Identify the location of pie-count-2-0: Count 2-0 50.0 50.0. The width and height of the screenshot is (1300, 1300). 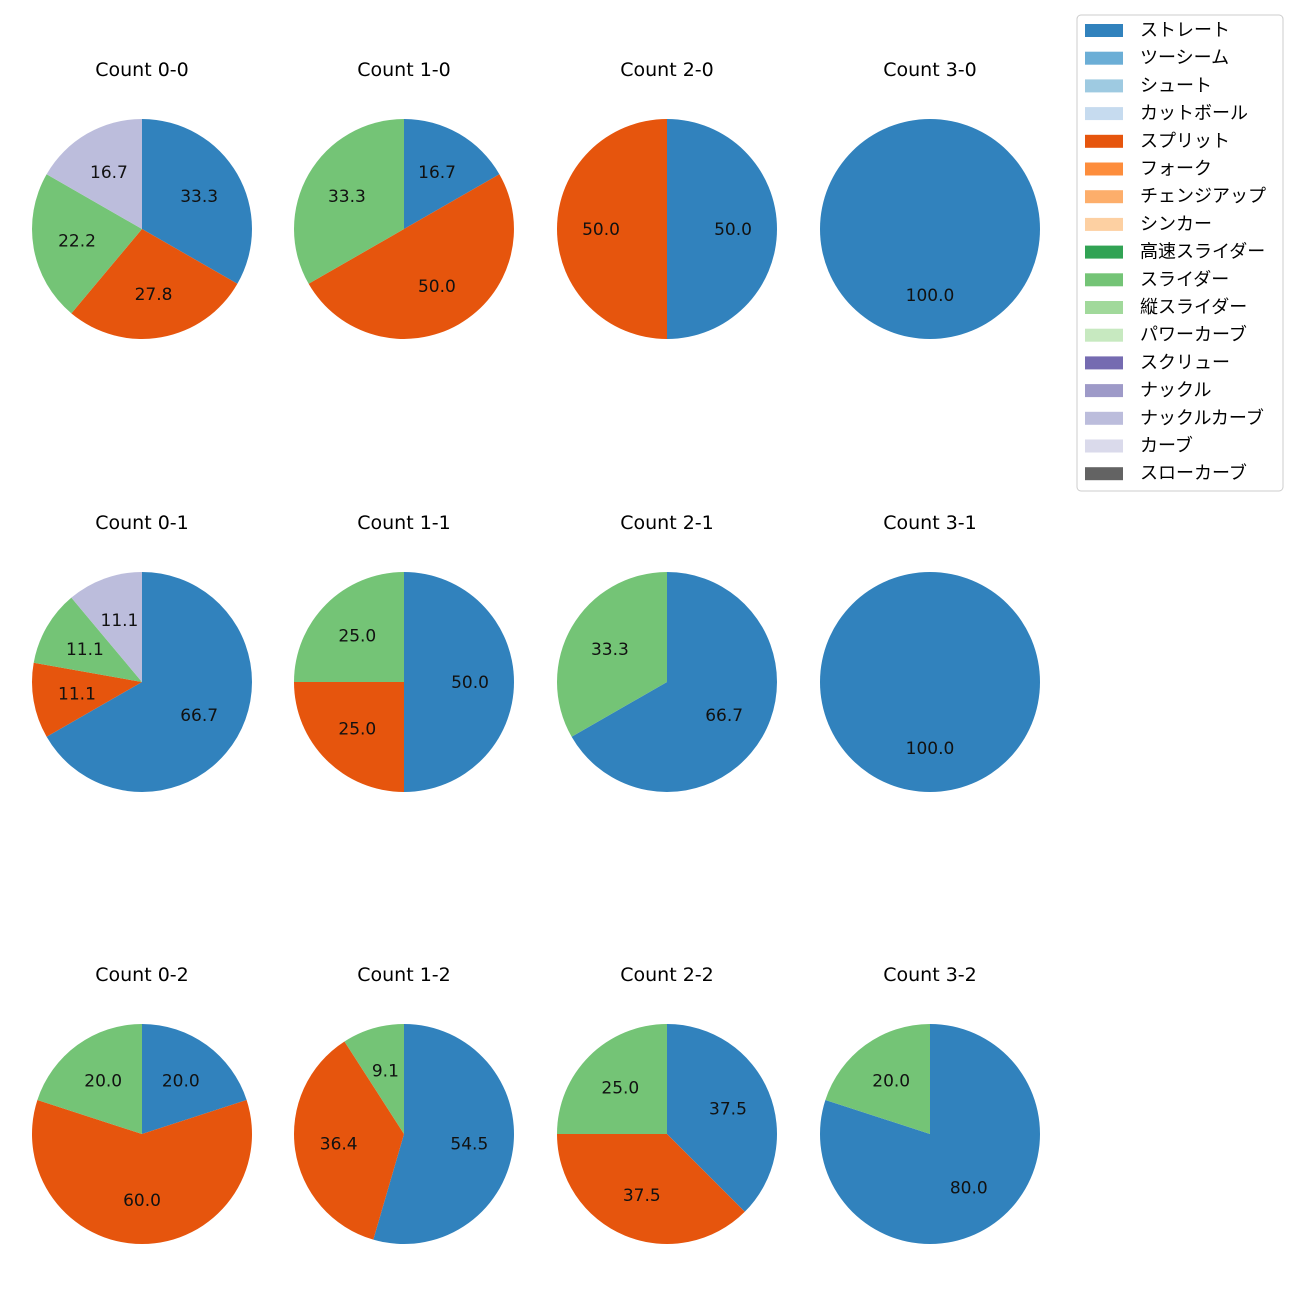
(667, 199).